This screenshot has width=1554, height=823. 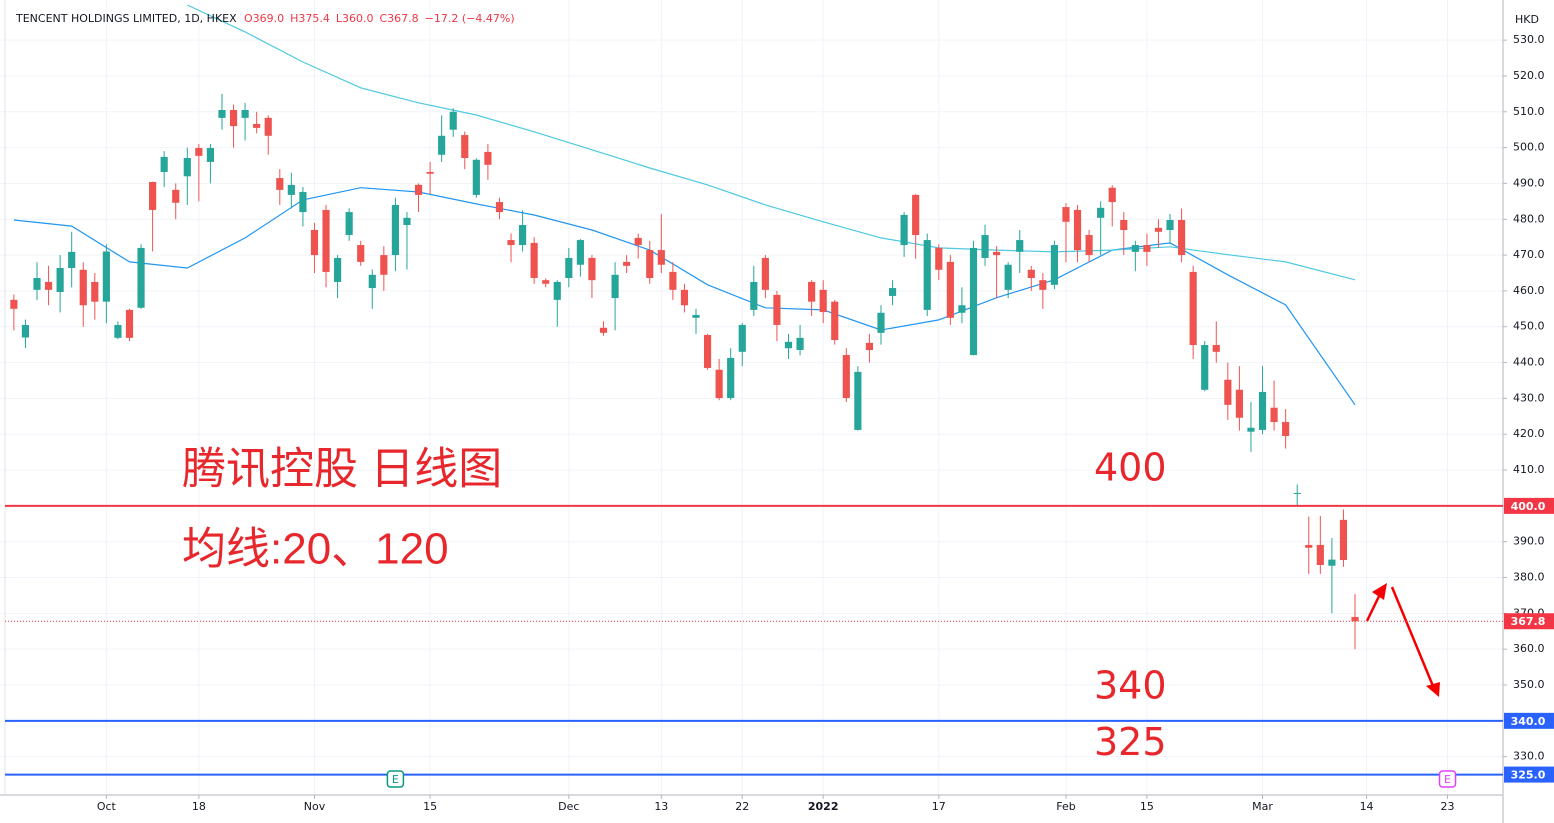 I want to click on x-tick-label: 2022, so click(x=823, y=806).